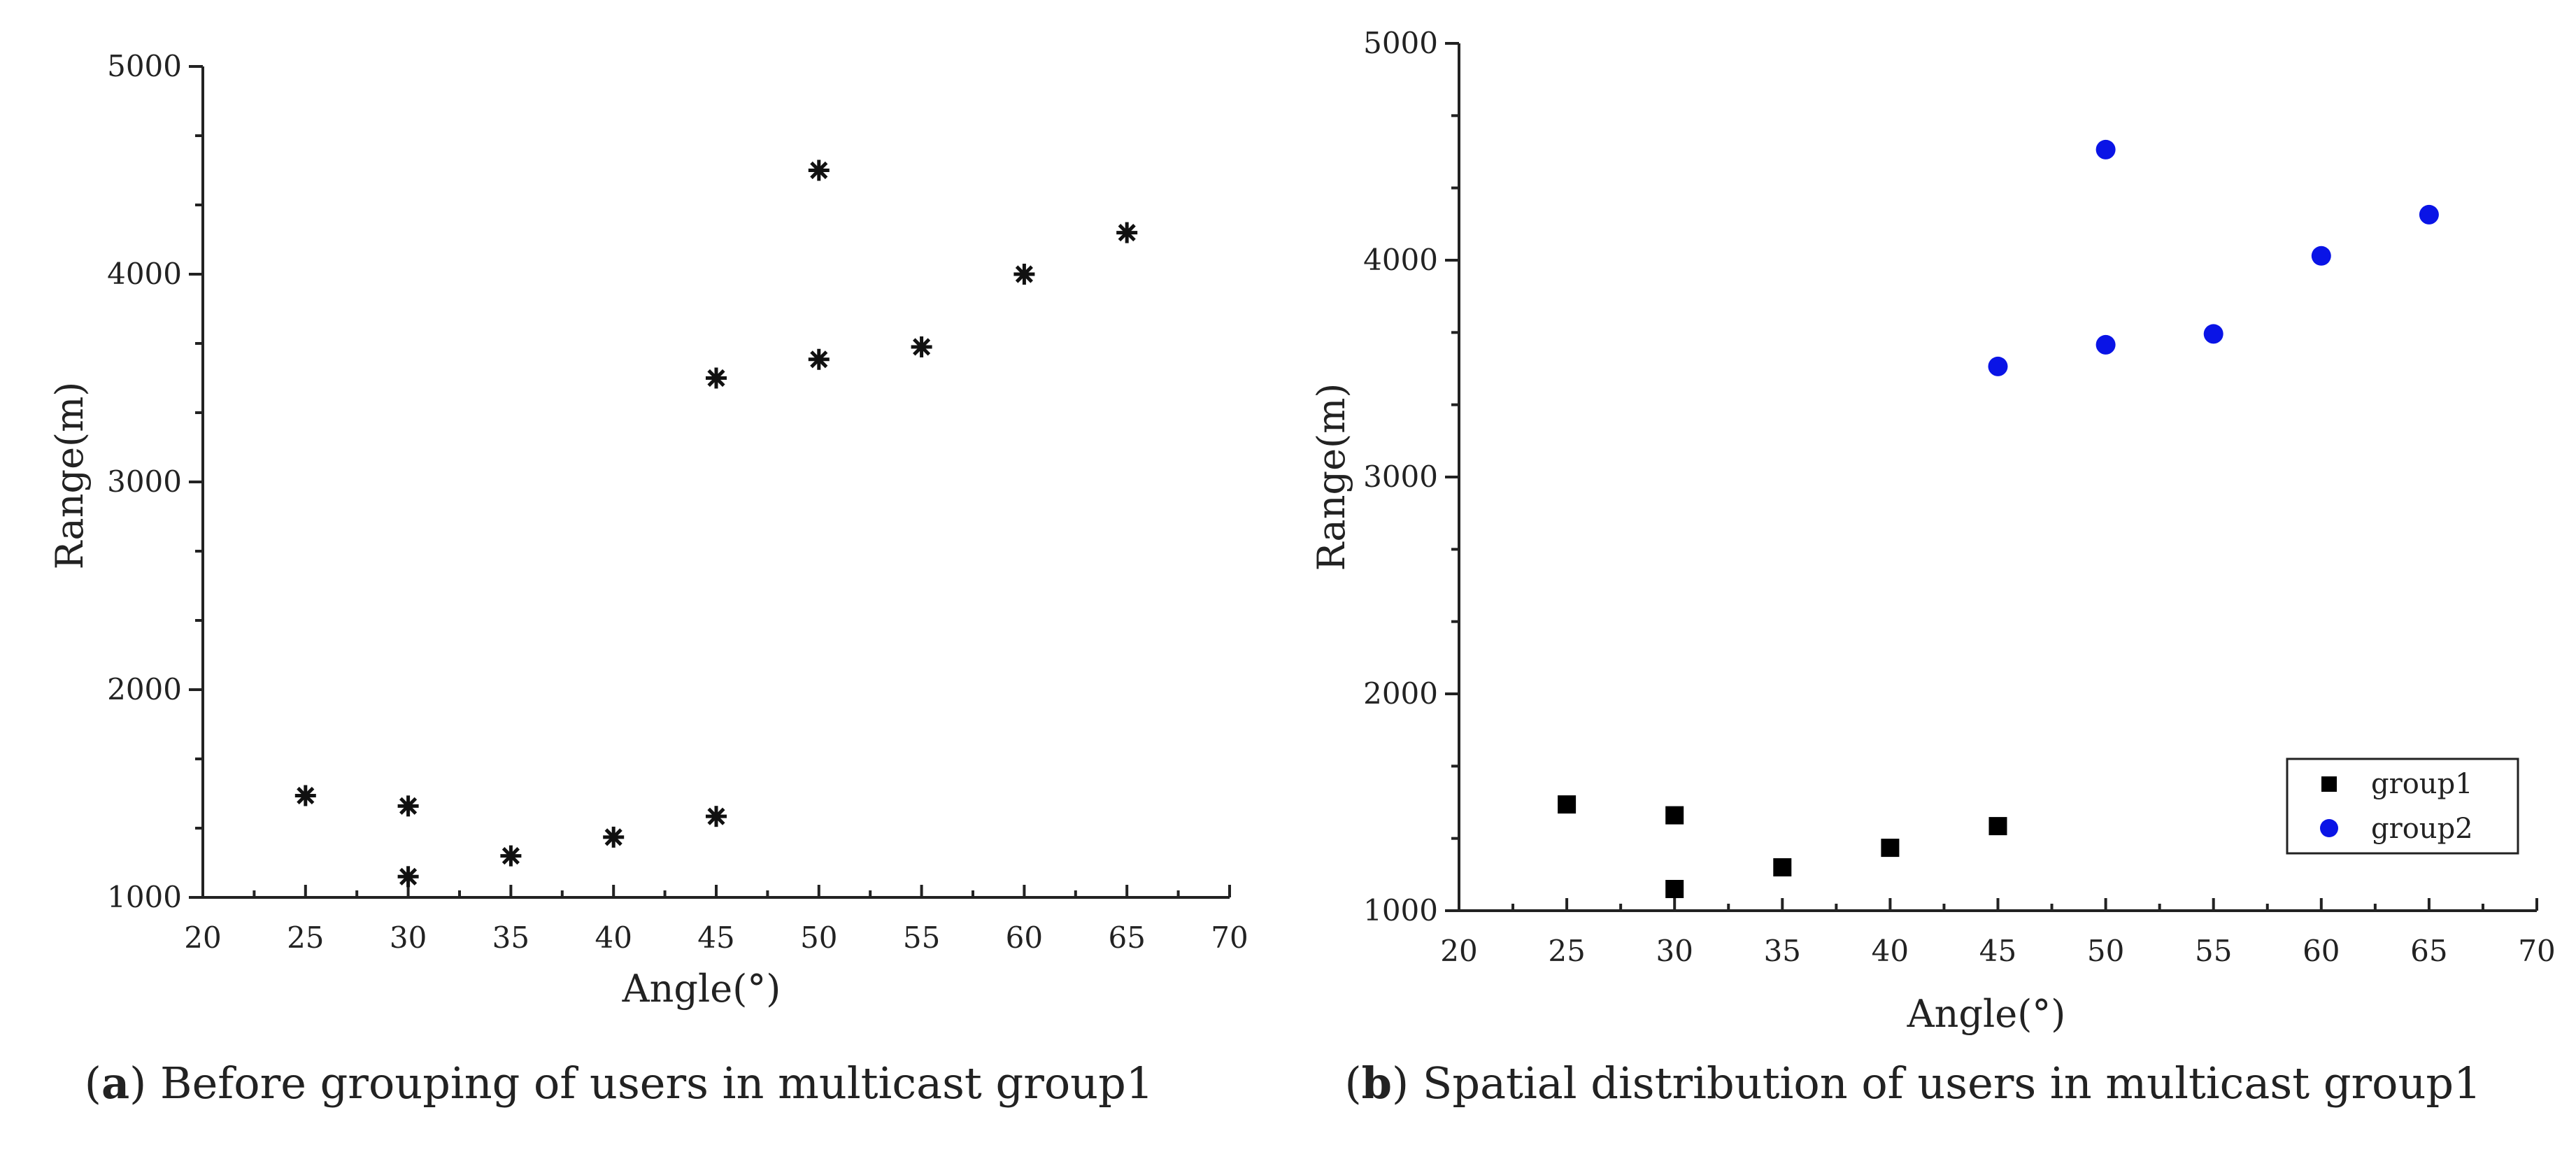 This screenshot has height=1152, width=2576. Describe the element at coordinates (115, 1083) in the screenshot. I see `panel-a-caption-tag: a` at that location.